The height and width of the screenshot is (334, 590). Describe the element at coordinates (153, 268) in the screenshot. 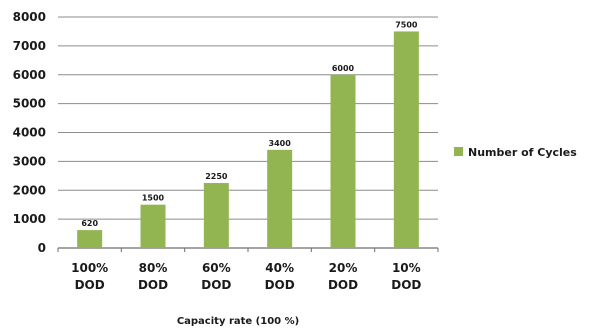

I see `x-tick-label: 80%` at that location.